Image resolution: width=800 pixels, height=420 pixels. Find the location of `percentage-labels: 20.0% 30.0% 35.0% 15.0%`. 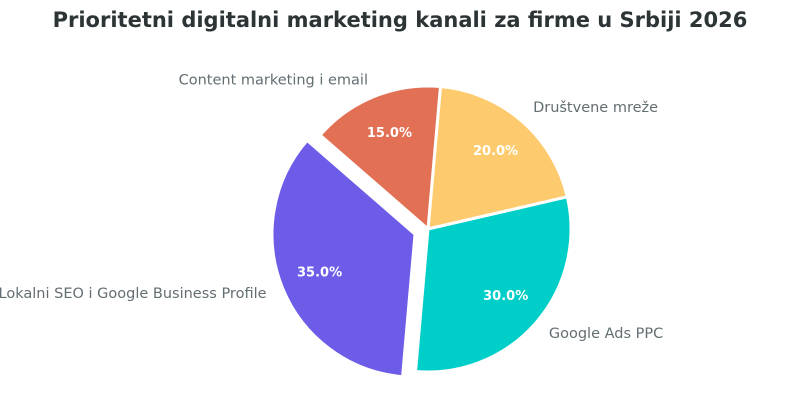

percentage-labels: 20.0% 30.0% 35.0% 15.0% is located at coordinates (412, 215).